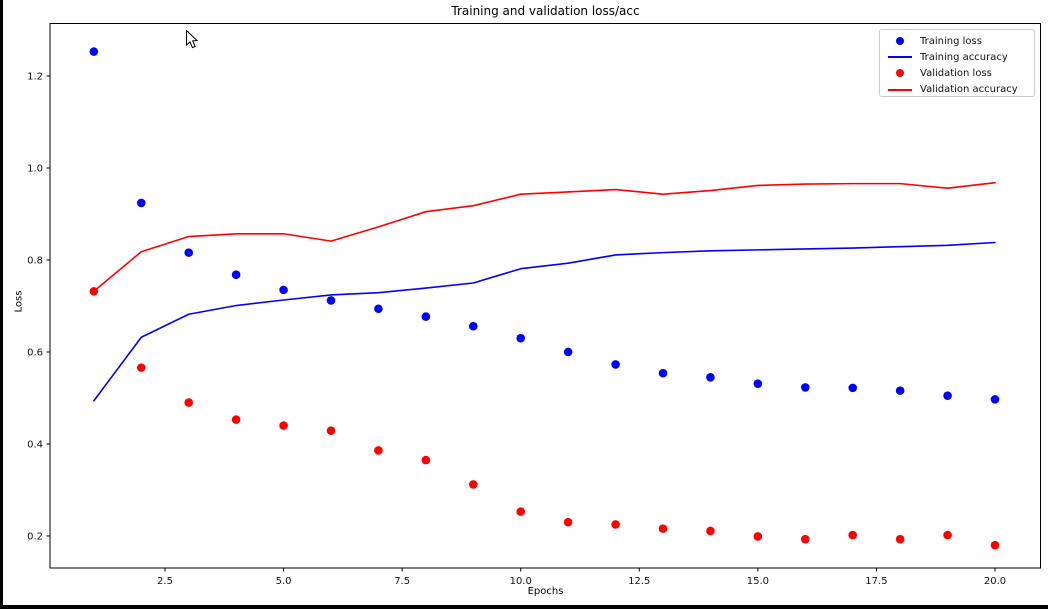  Describe the element at coordinates (951, 41) in the screenshot. I see `legend-label: Training loss` at that location.